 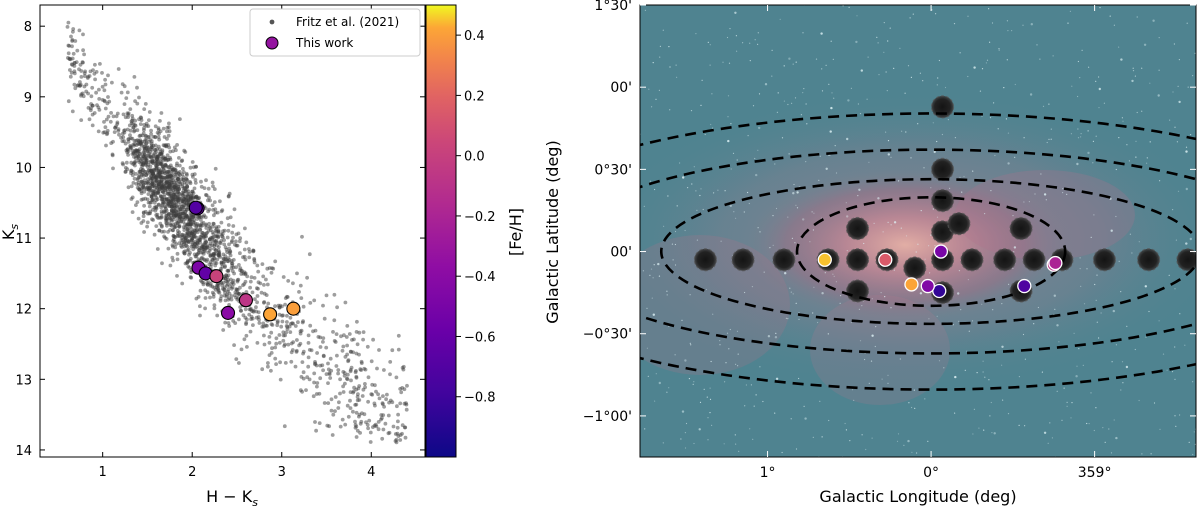 I want to click on cmd-ylabel: Ks, so click(x=10, y=232).